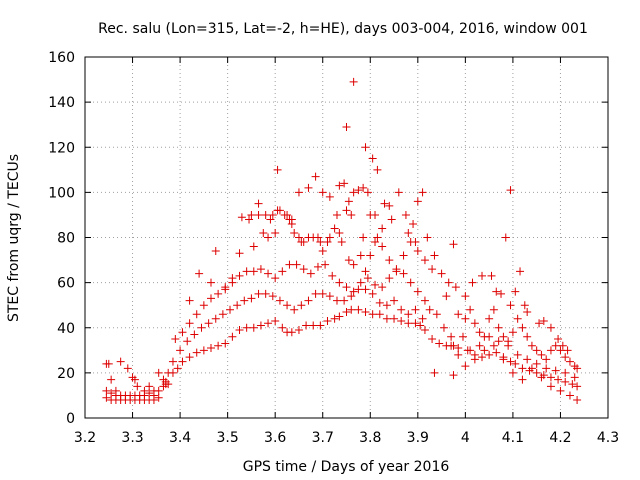 This screenshot has height=480, width=640. I want to click on x-tick-label: 3.7, so click(323, 438).